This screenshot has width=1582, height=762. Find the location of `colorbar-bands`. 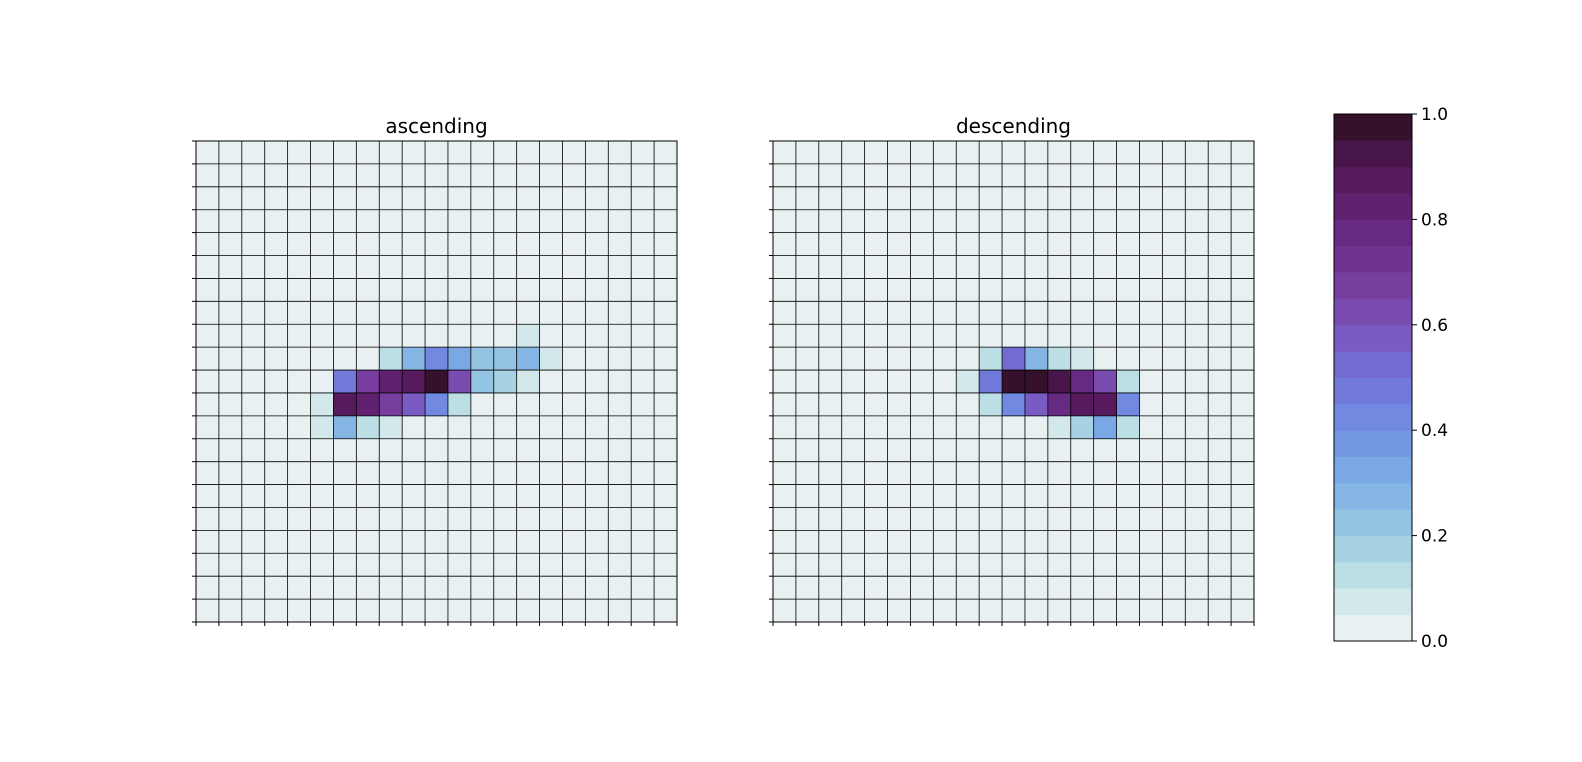

colorbar-bands is located at coordinates (1373, 377).